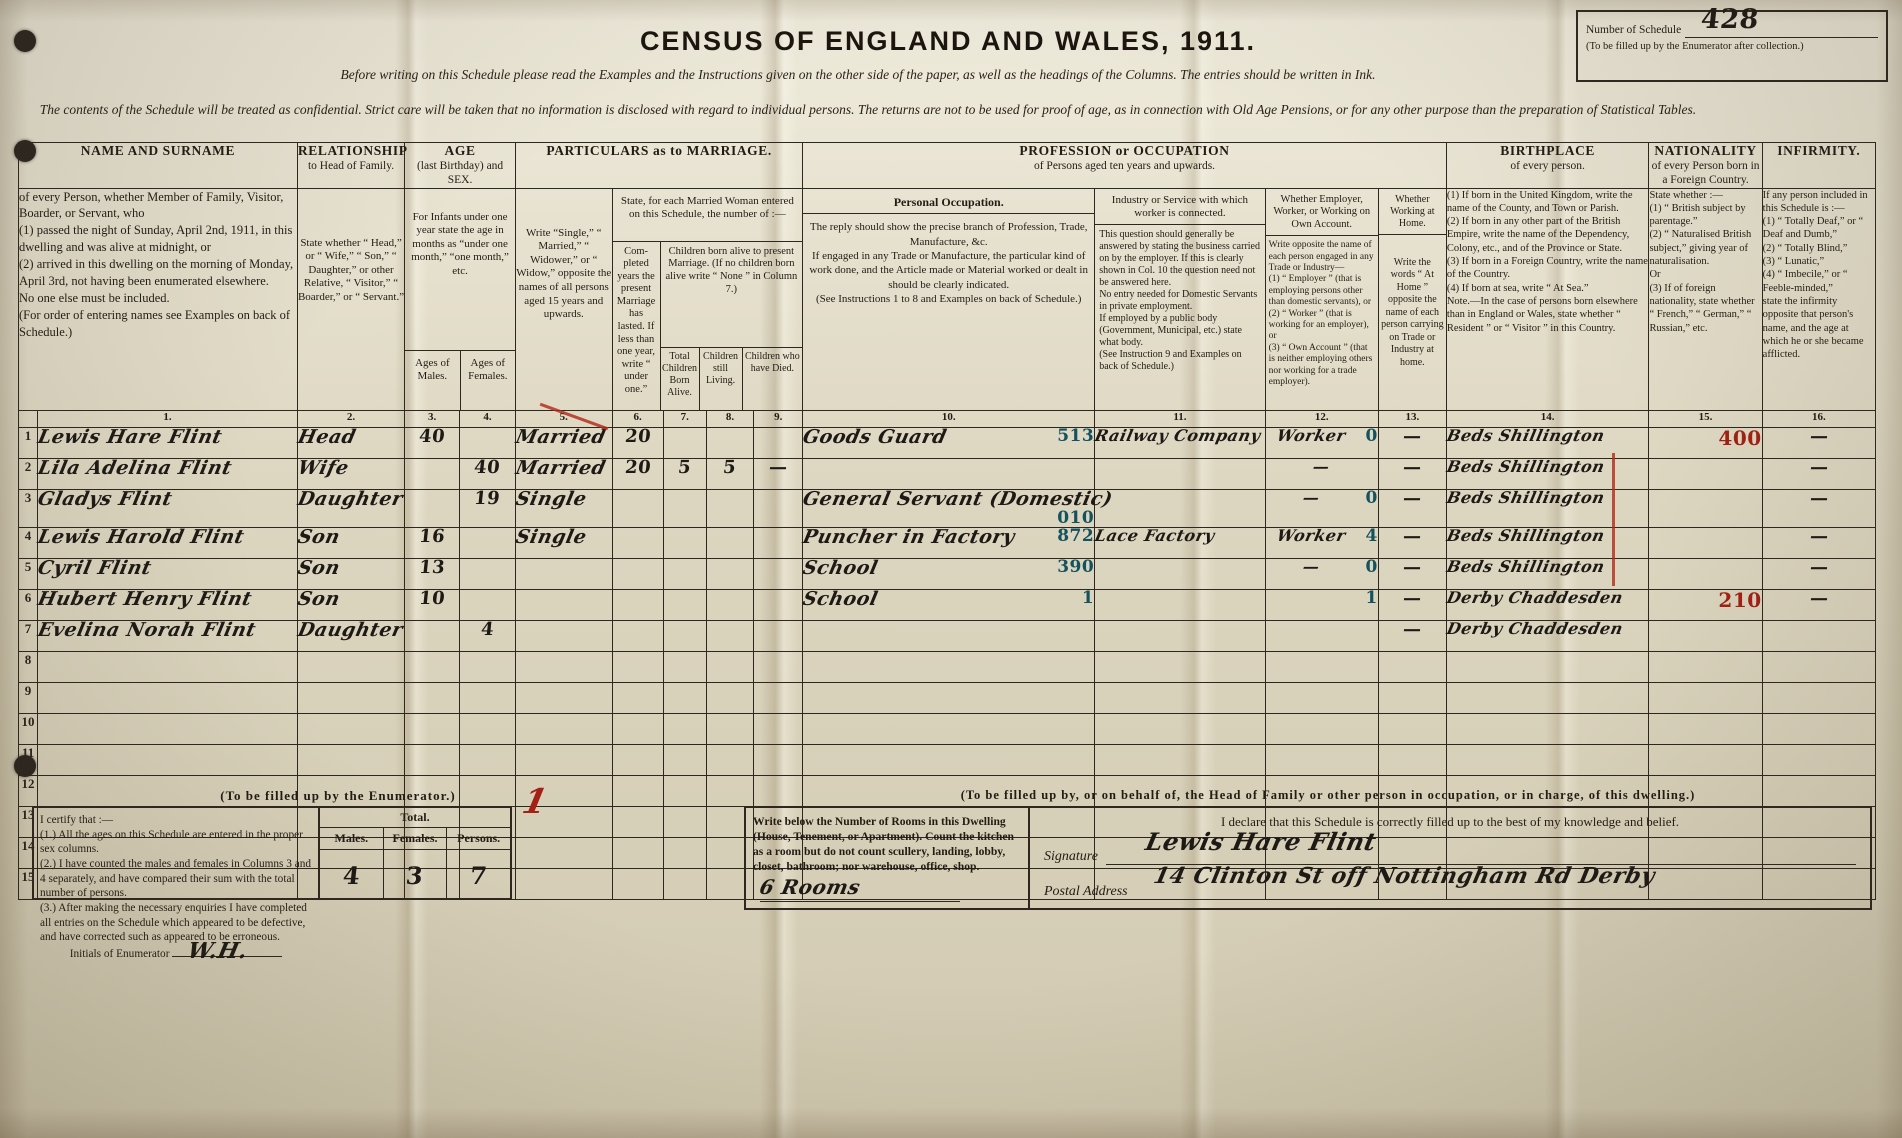  What do you see at coordinates (840, 598) in the screenshot?
I see `cell-value-occupation: School` at bounding box center [840, 598].